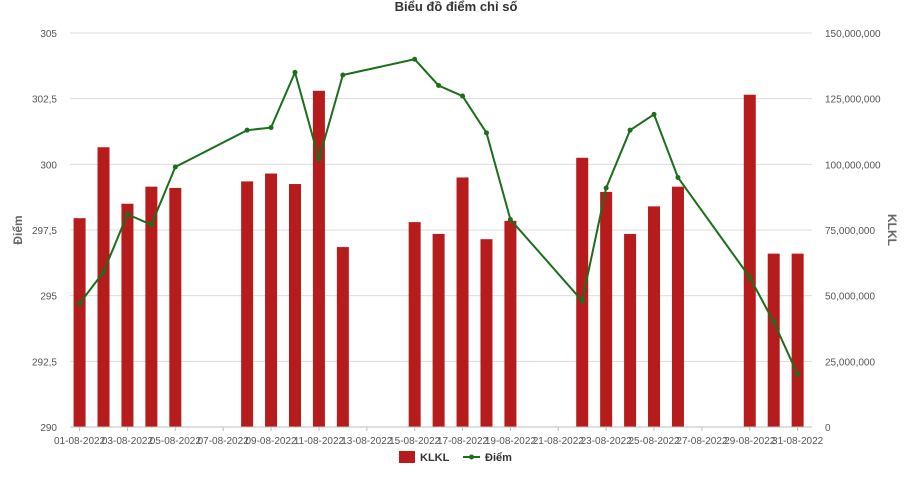  I want to click on x-tick-label: 05-08-2022, so click(176, 441).